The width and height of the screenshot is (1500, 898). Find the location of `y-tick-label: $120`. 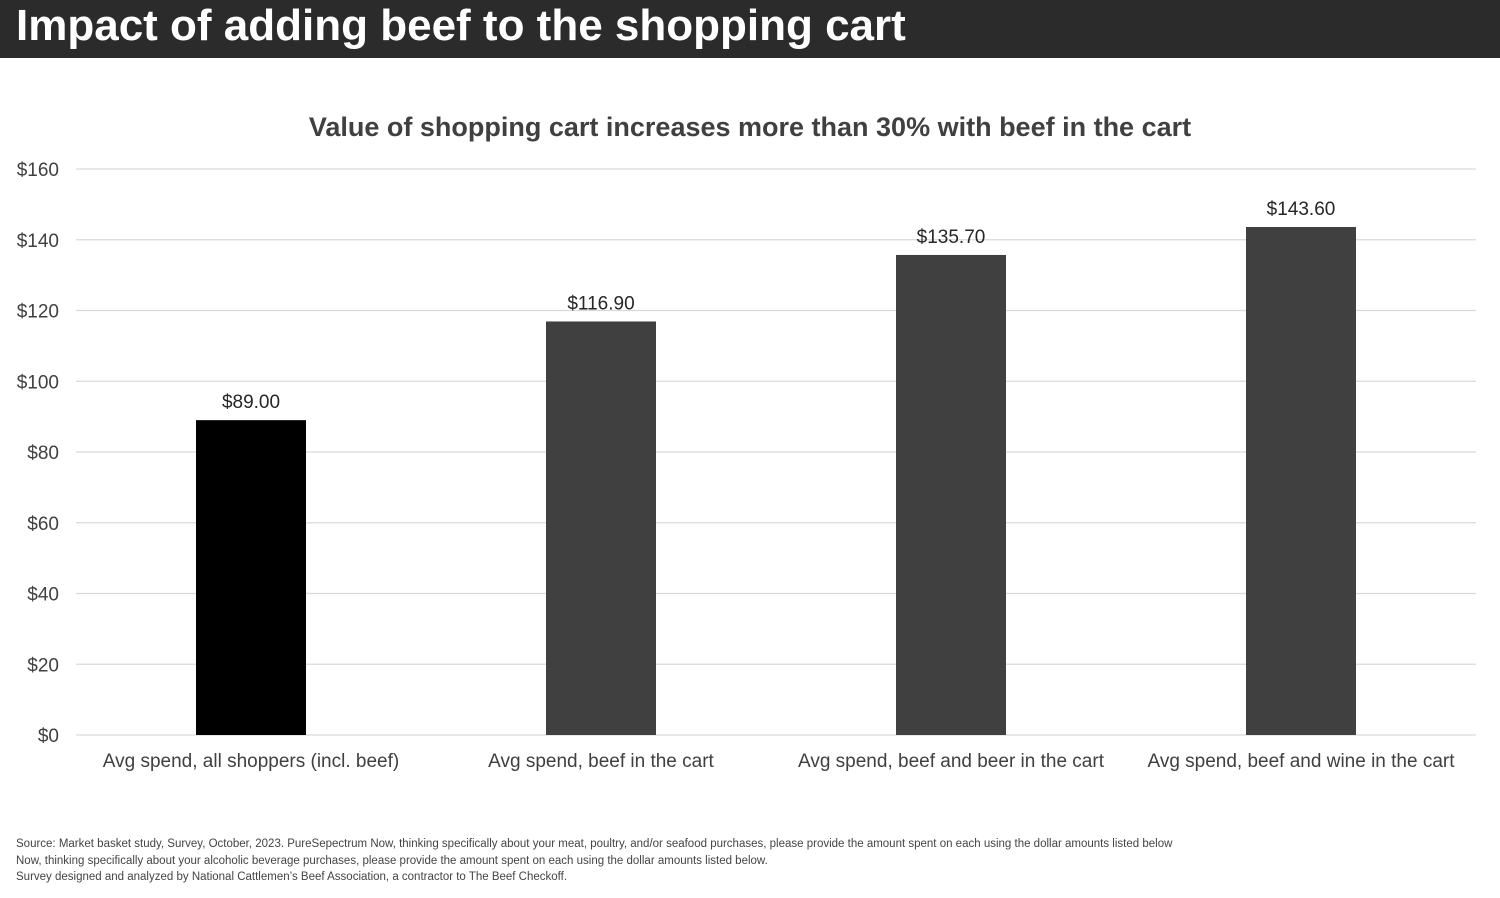

y-tick-label: $120 is located at coordinates (38, 312).